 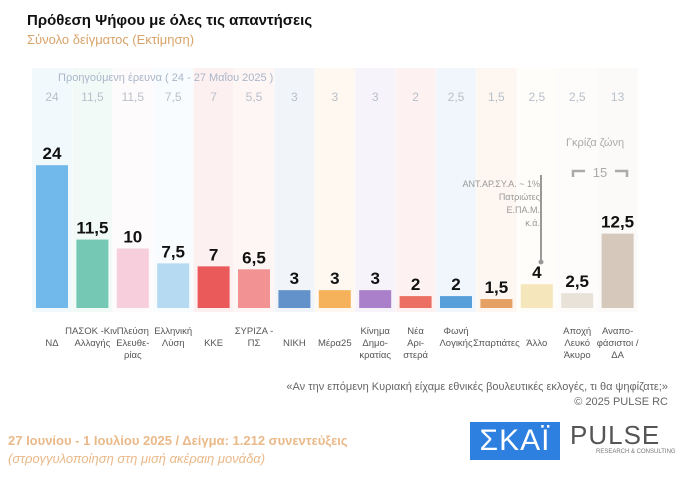 What do you see at coordinates (523, 210) in the screenshot?
I see `note-line: Ε.ΠΑ.Μ.` at bounding box center [523, 210].